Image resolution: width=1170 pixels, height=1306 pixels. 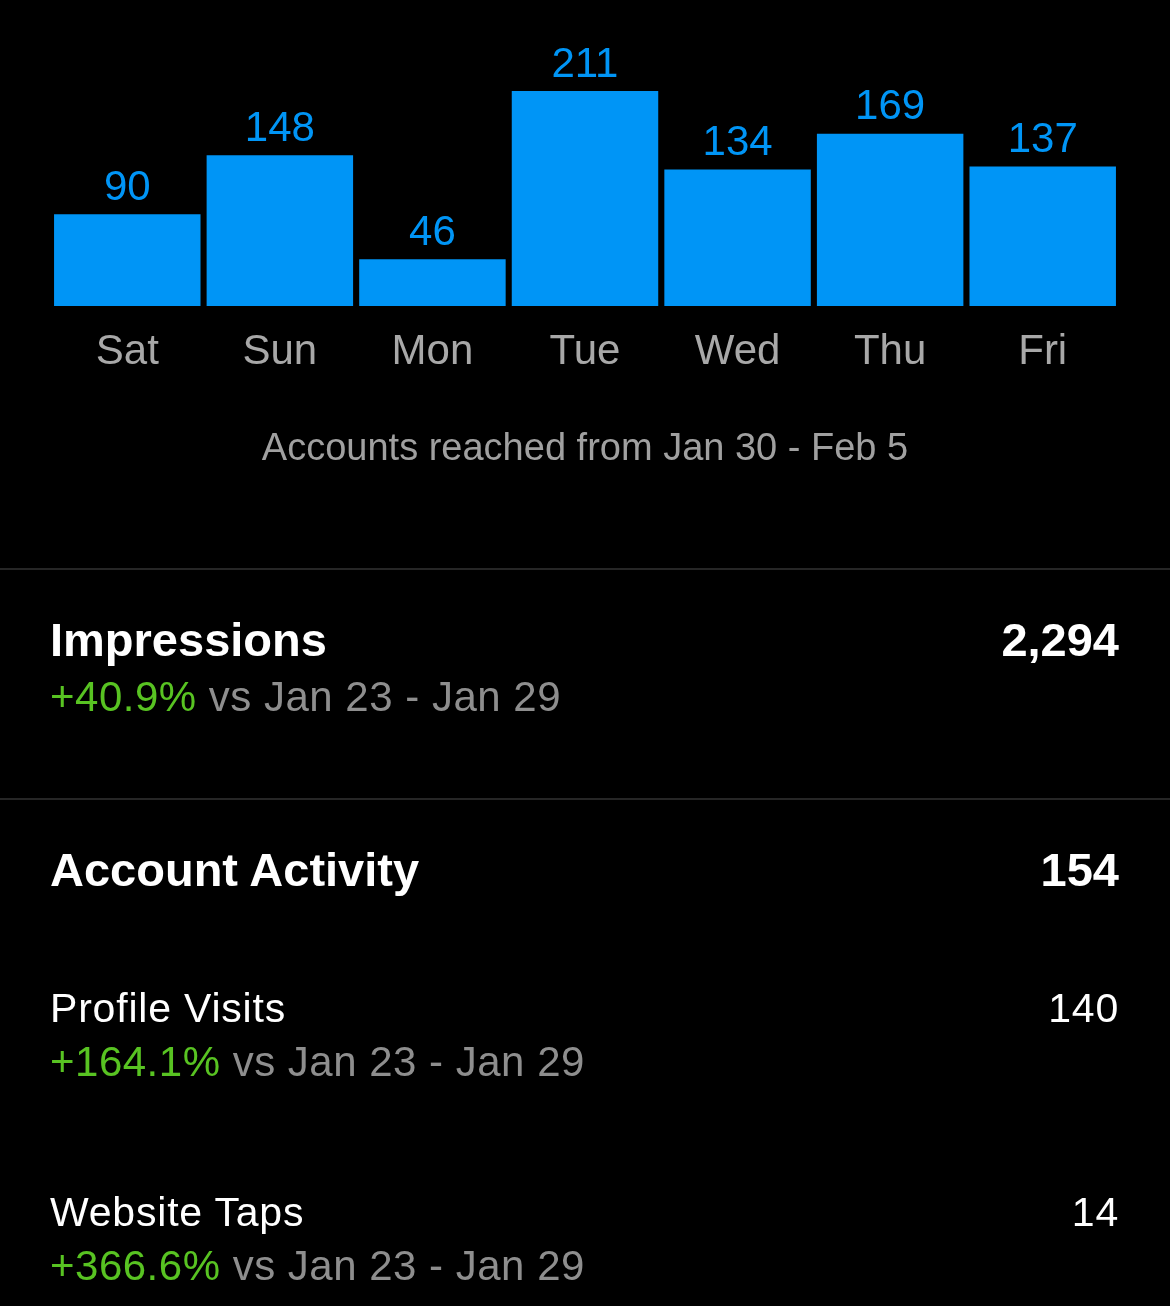 I want to click on text: Website Taps, so click(x=177, y=1212).